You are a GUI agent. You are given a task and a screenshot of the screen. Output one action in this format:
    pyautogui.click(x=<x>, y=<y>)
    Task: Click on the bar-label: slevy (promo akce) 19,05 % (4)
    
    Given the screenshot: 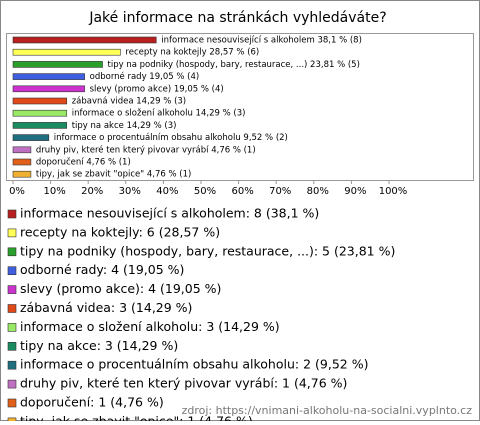 What is the action you would take?
    pyautogui.click(x=157, y=89)
    